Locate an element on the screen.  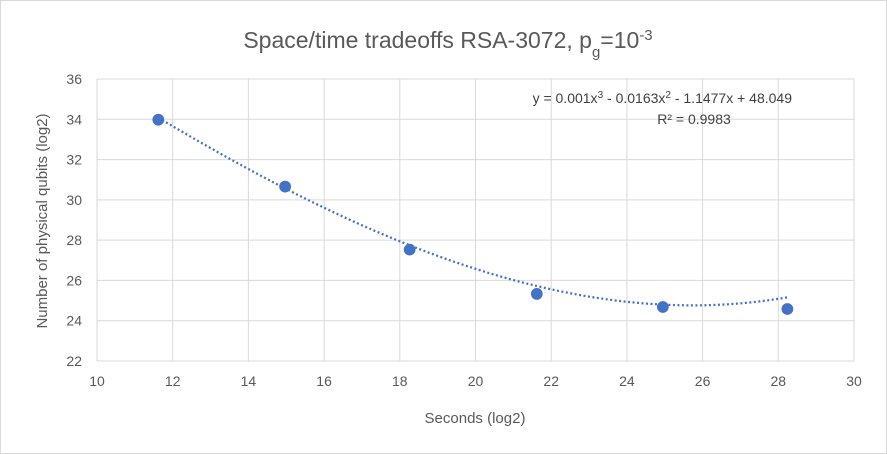
x-tick-label: 20 is located at coordinates (476, 381).